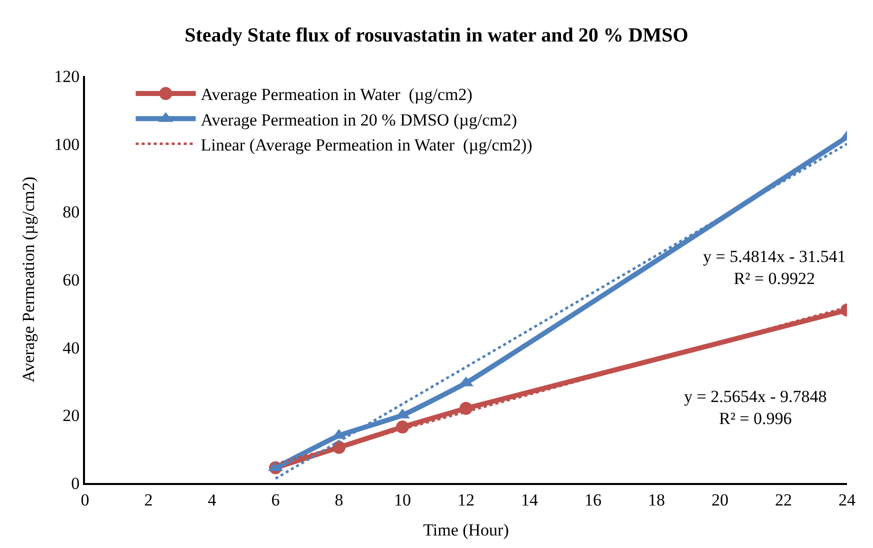 This screenshot has height=548, width=873. What do you see at coordinates (755, 407) in the screenshot?
I see `annotation: y = 2.5654x - 9.7848 R² = 0.996` at bounding box center [755, 407].